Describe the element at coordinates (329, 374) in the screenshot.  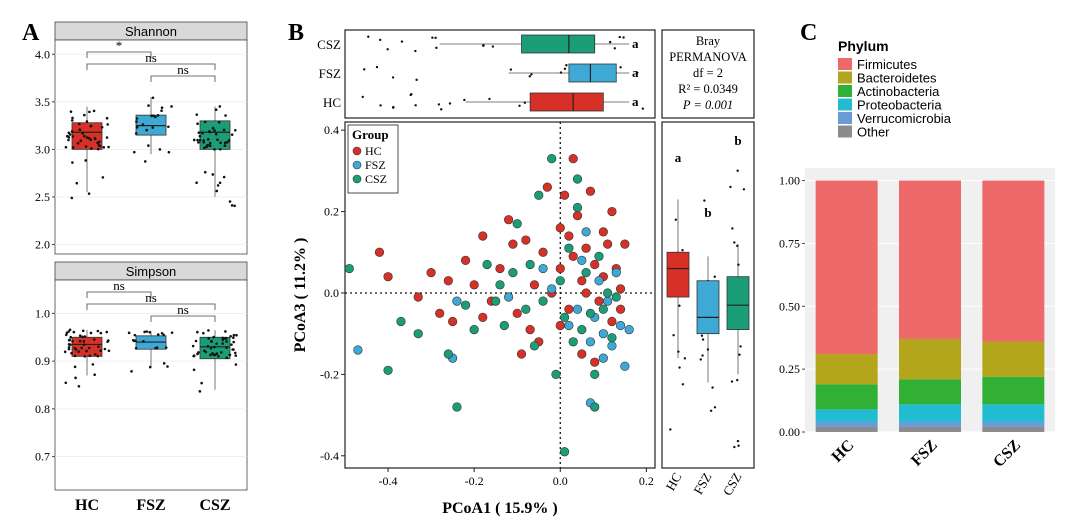
I see `y-tick-label: -0.2` at that location.